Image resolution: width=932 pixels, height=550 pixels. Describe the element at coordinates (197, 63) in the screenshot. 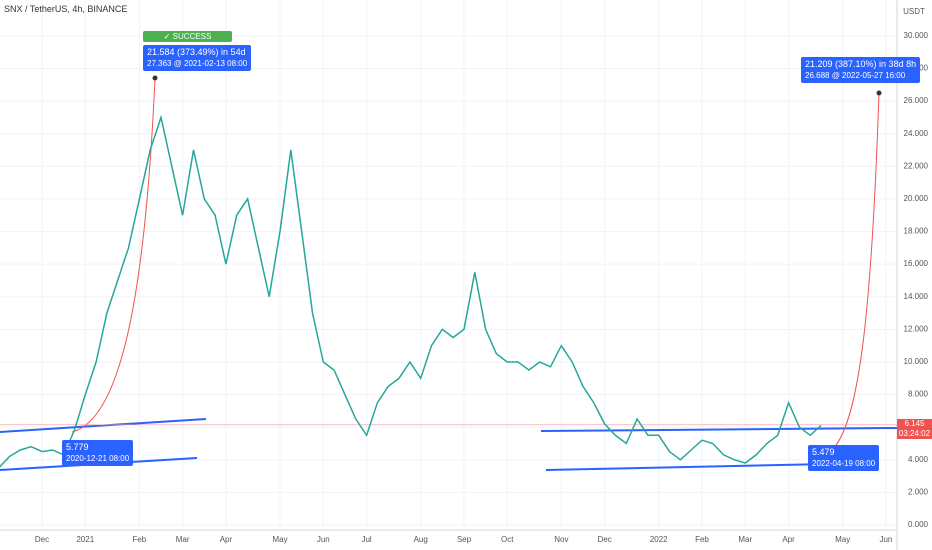

I see `measure-text: 27.363 @ 2021-02-13 08:00` at that location.